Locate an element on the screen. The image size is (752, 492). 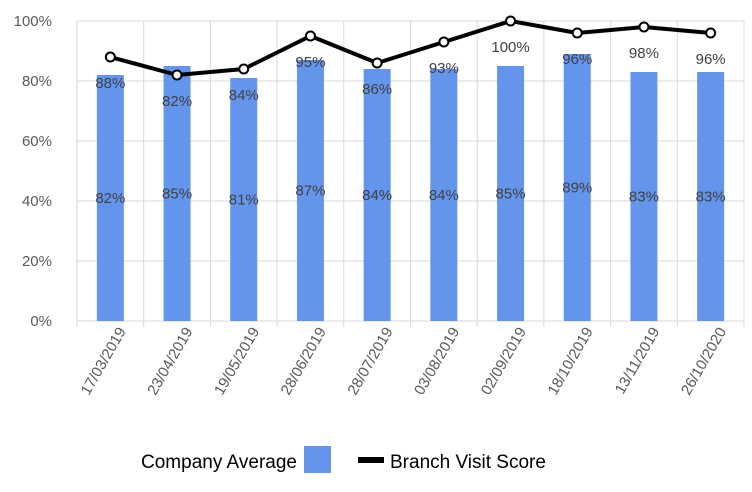
bar-data-label: 87% is located at coordinates (310, 191).